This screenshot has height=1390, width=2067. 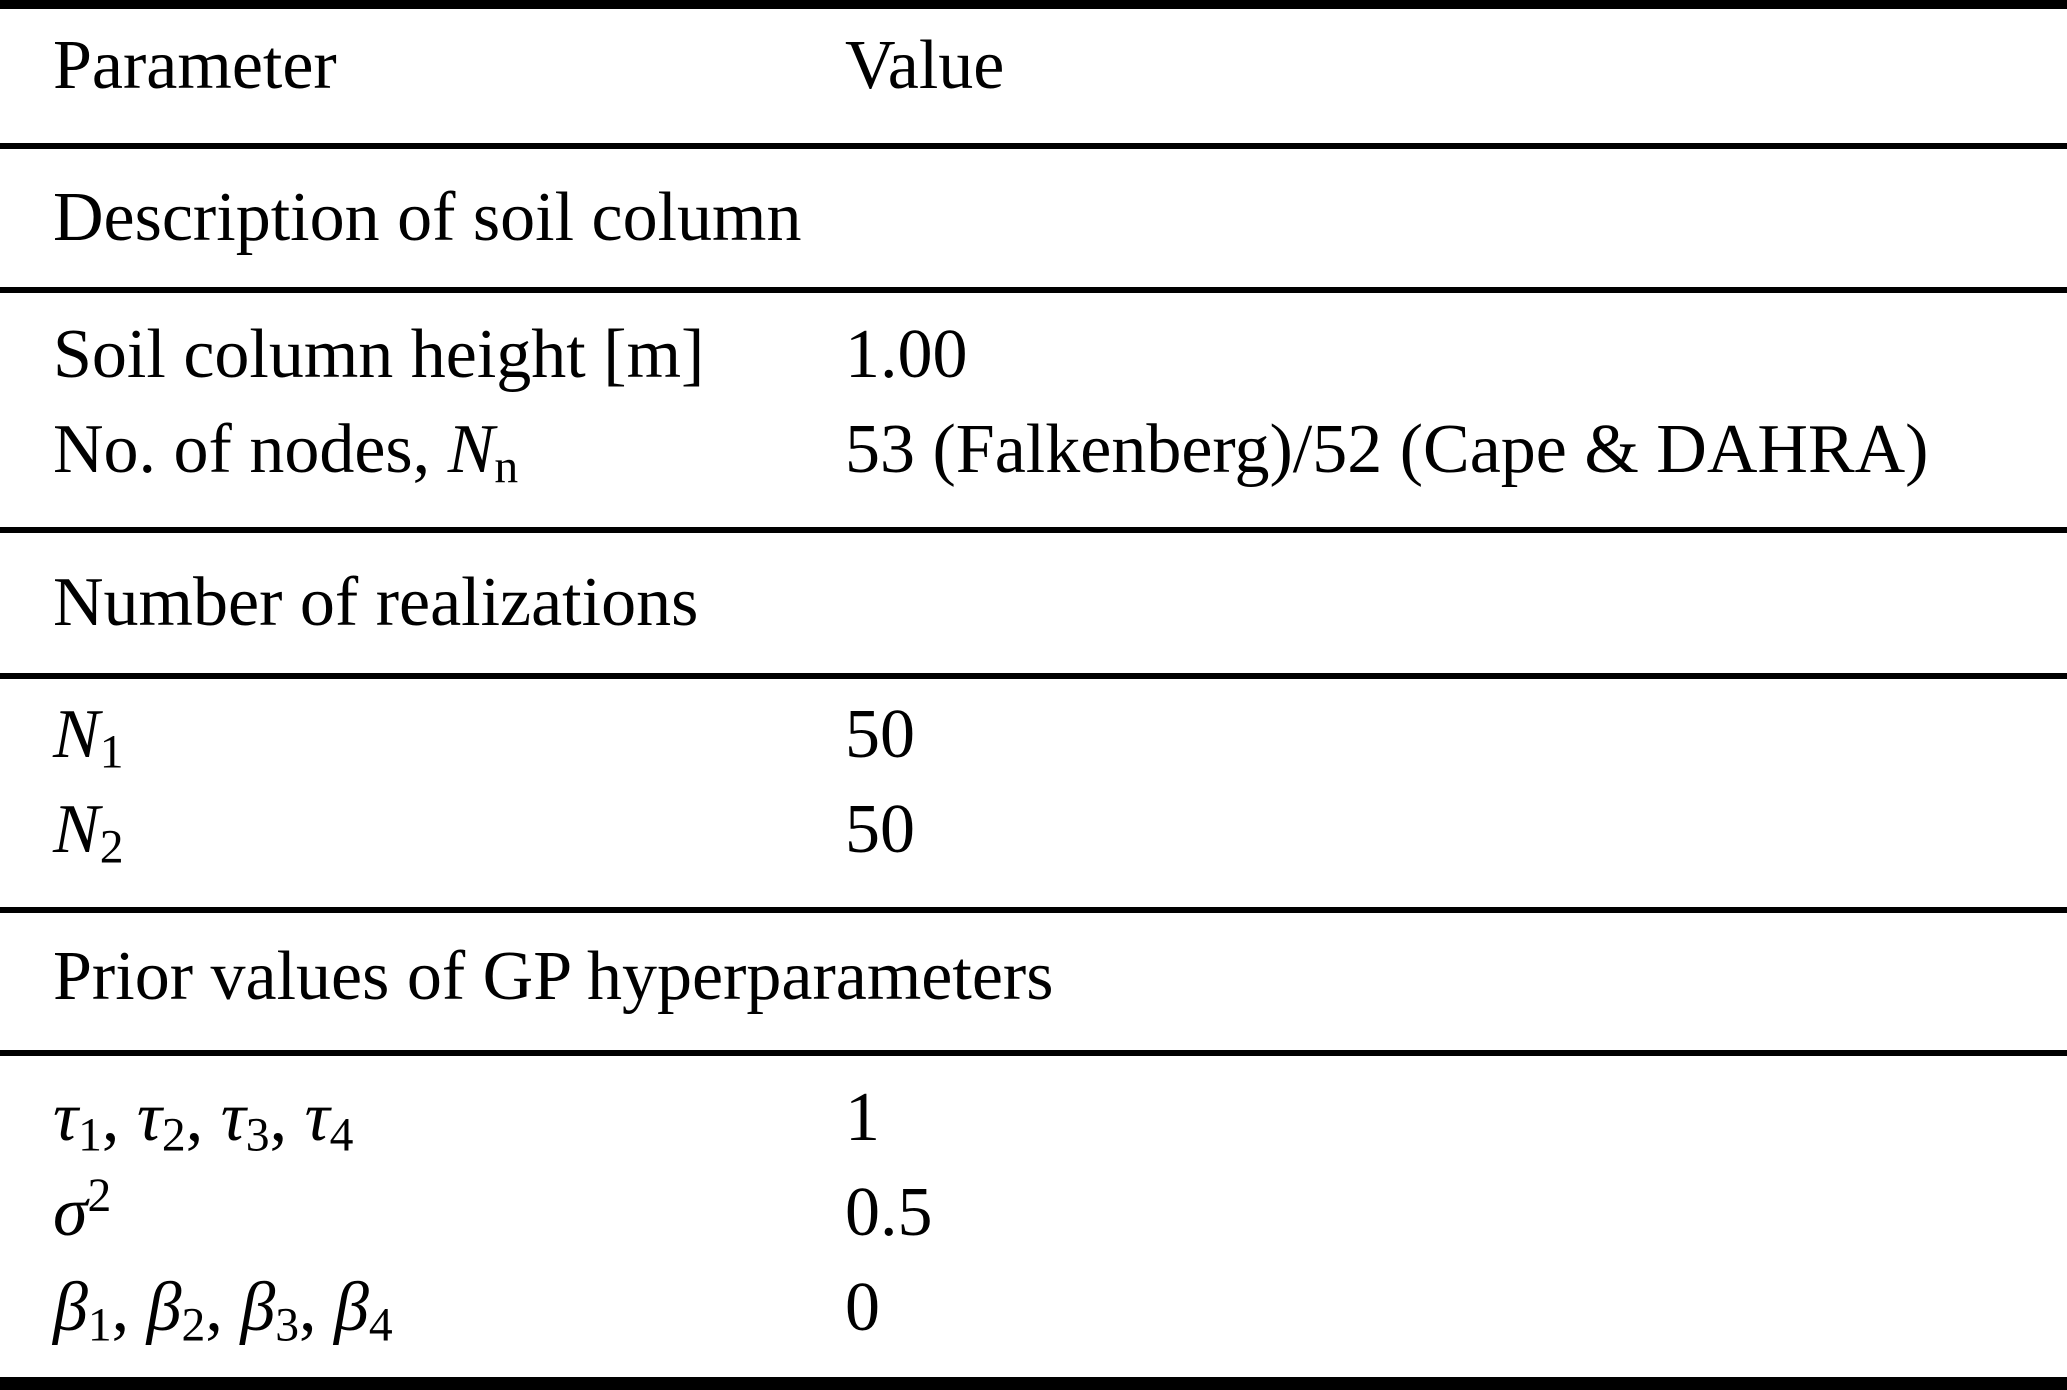 I want to click on math-term: τ2,, so click(x=178, y=1118).